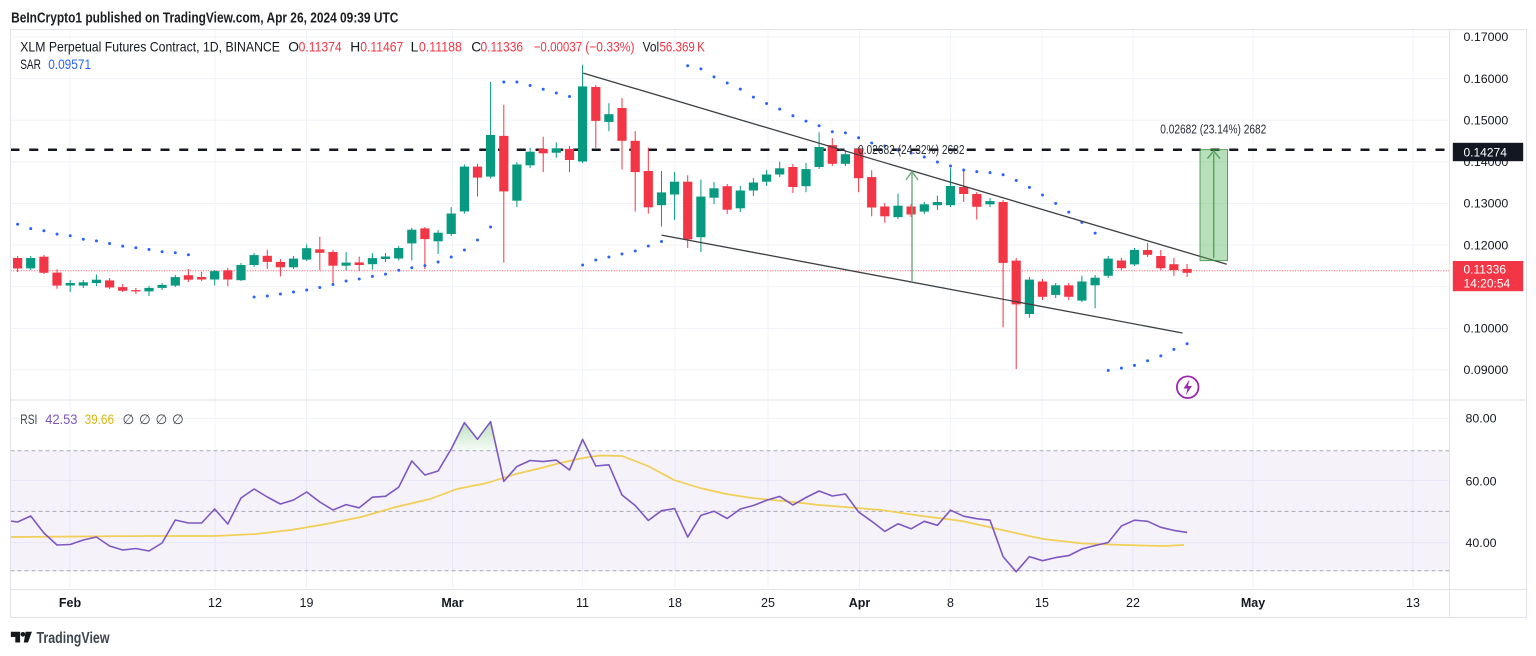  Describe the element at coordinates (1487, 284) in the screenshot. I see `svg-text: 14:20:54` at that location.